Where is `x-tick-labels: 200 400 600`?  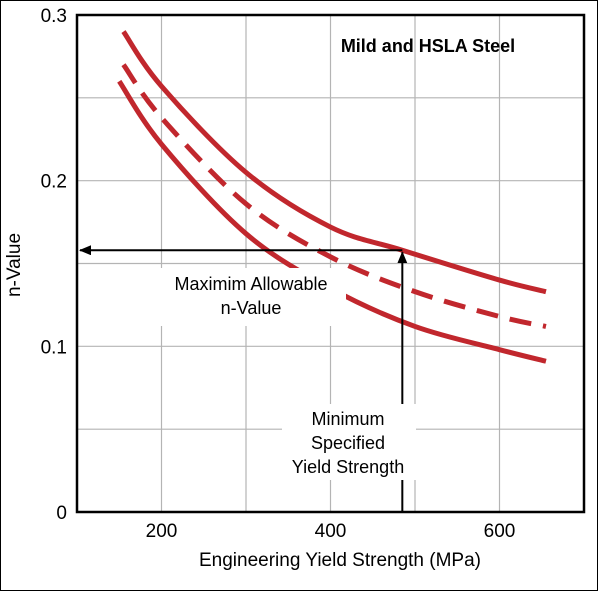
x-tick-labels: 200 400 600 is located at coordinates (331, 531).